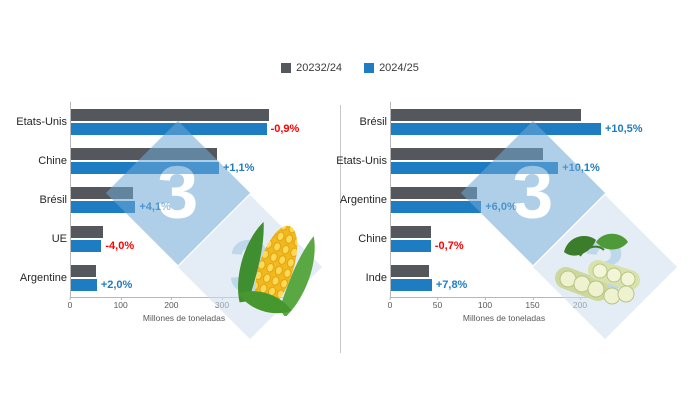 The width and height of the screenshot is (700, 400). I want to click on bar-group: Etats-Unis -0,9%, so click(177, 121).